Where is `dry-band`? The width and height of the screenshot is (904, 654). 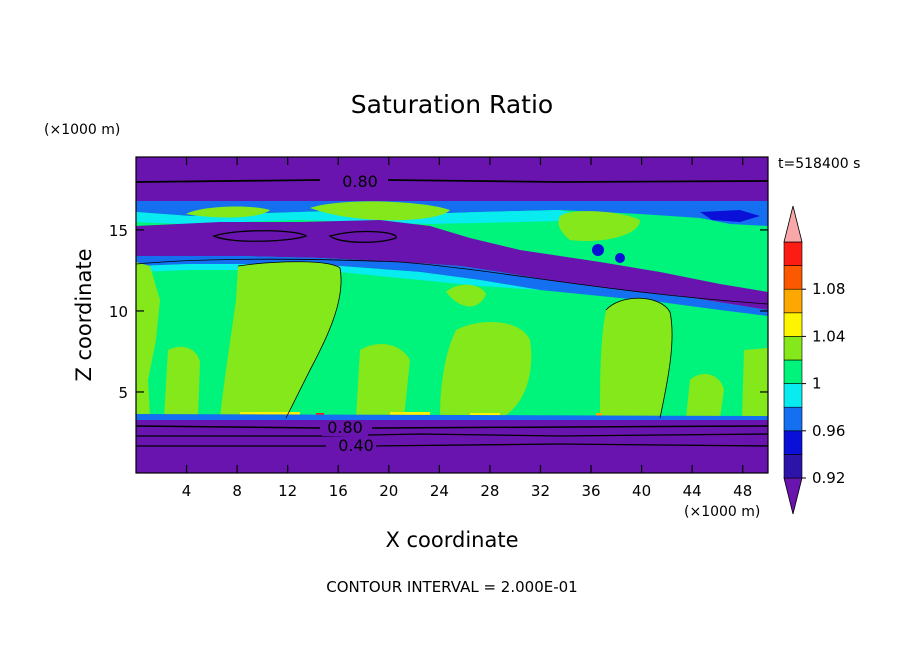
dry-band is located at coordinates (452, 265).